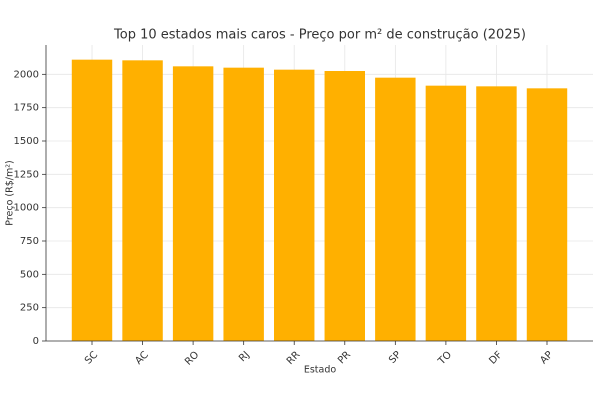  Describe the element at coordinates (546, 357) in the screenshot. I see `x-tick-label: AP` at that location.